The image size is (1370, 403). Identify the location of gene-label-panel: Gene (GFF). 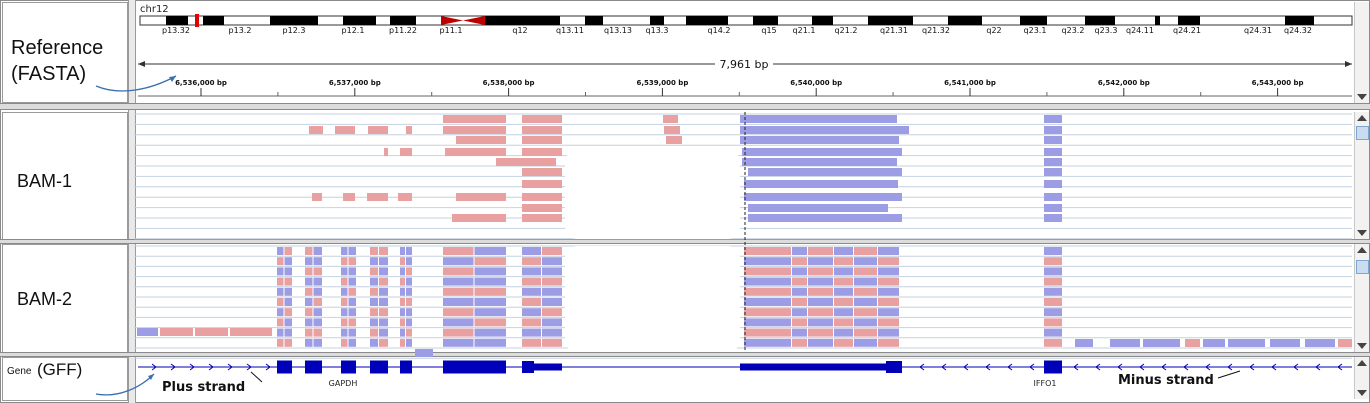
(65, 379).